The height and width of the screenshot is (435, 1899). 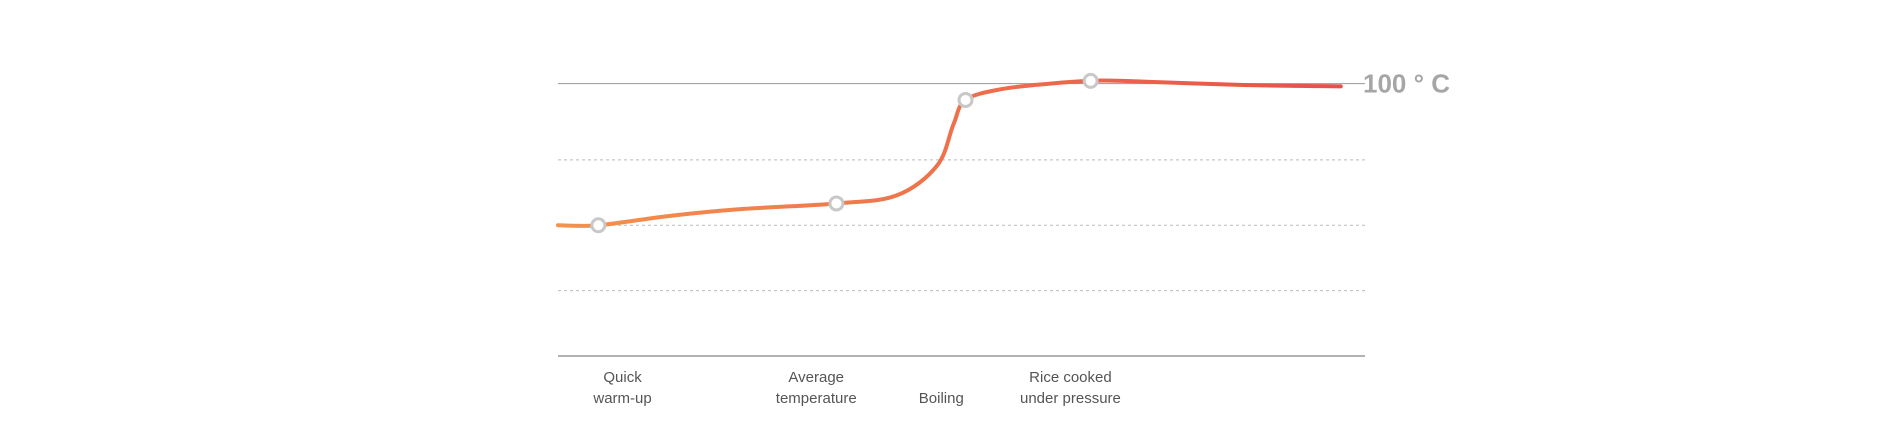 I want to click on stage-markers, so click(x=844, y=153).